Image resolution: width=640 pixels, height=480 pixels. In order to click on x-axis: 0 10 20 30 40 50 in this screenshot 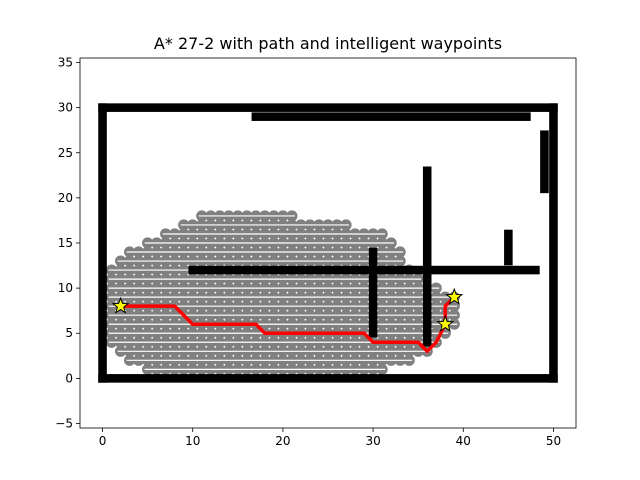, I will do `click(330, 438)`.